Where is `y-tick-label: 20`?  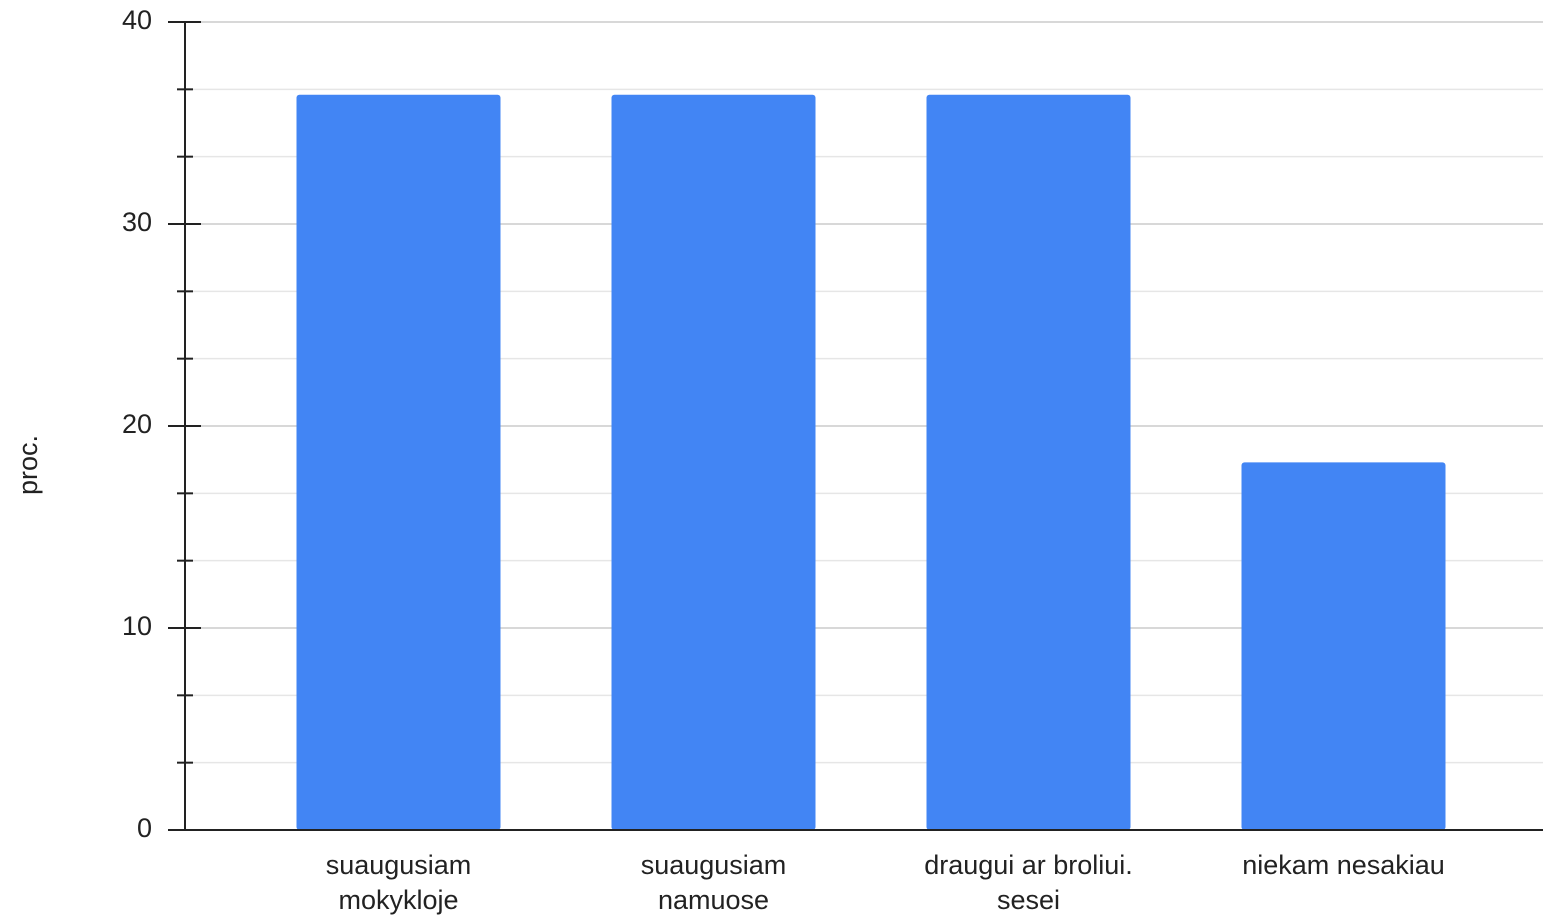
y-tick-label: 20 is located at coordinates (137, 424).